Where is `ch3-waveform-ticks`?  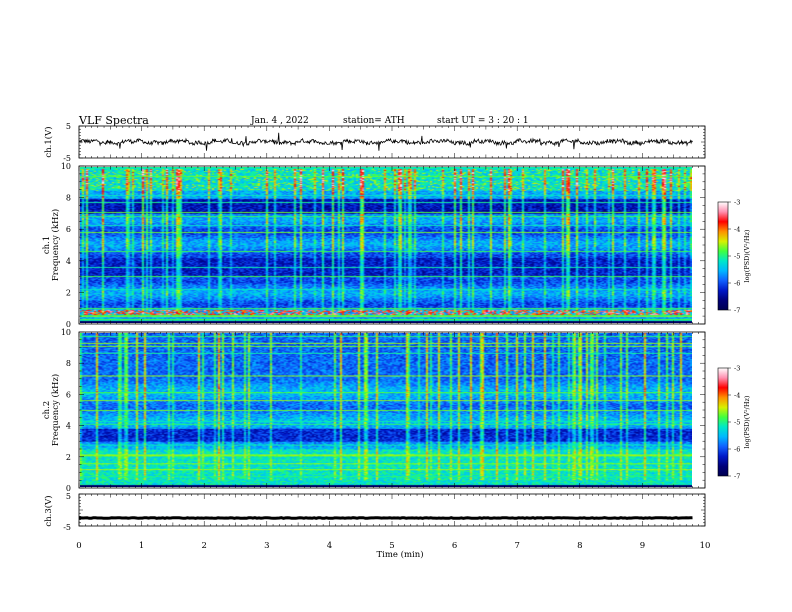 ch3-waveform-ticks is located at coordinates (392, 510).